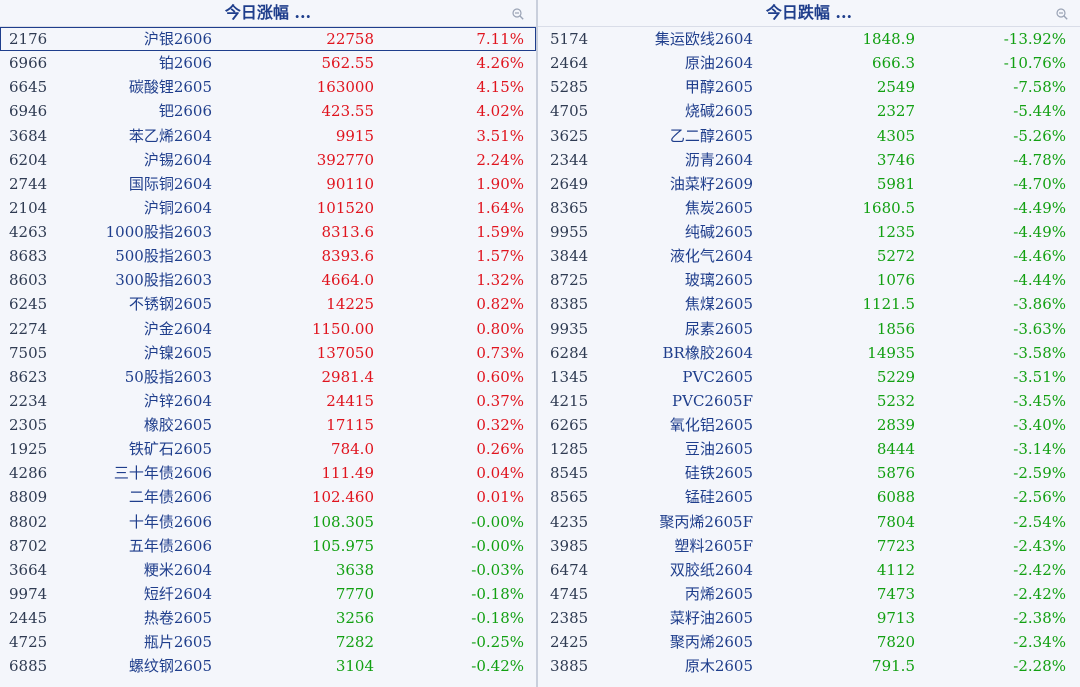  Describe the element at coordinates (569, 521) in the screenshot. I see `contract-code: 4235` at that location.